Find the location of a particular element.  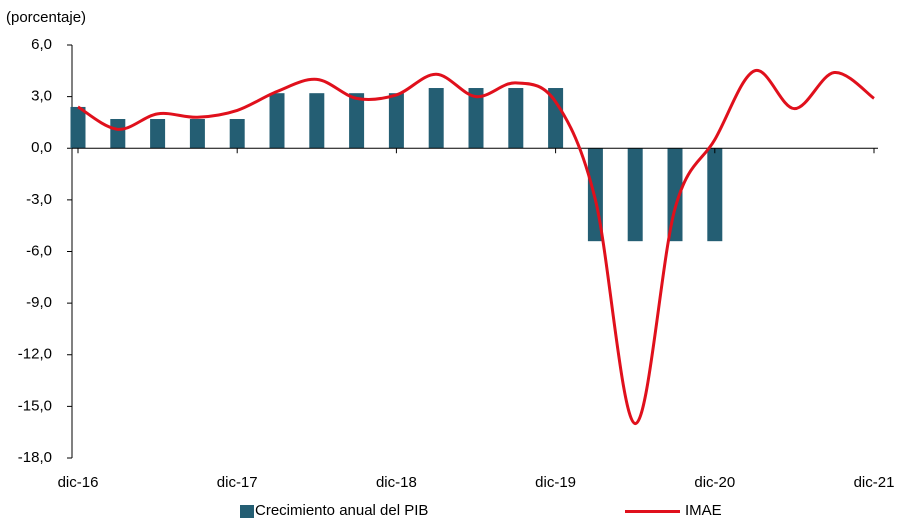

legend-label: Crecimiento anual del PIB is located at coordinates (341, 510).